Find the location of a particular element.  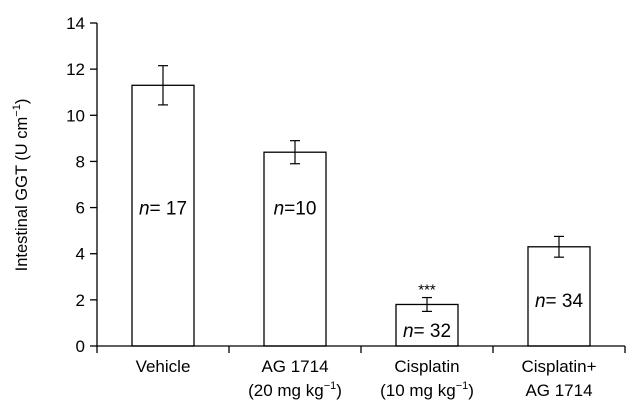

significance-marker: *** is located at coordinates (427, 290).